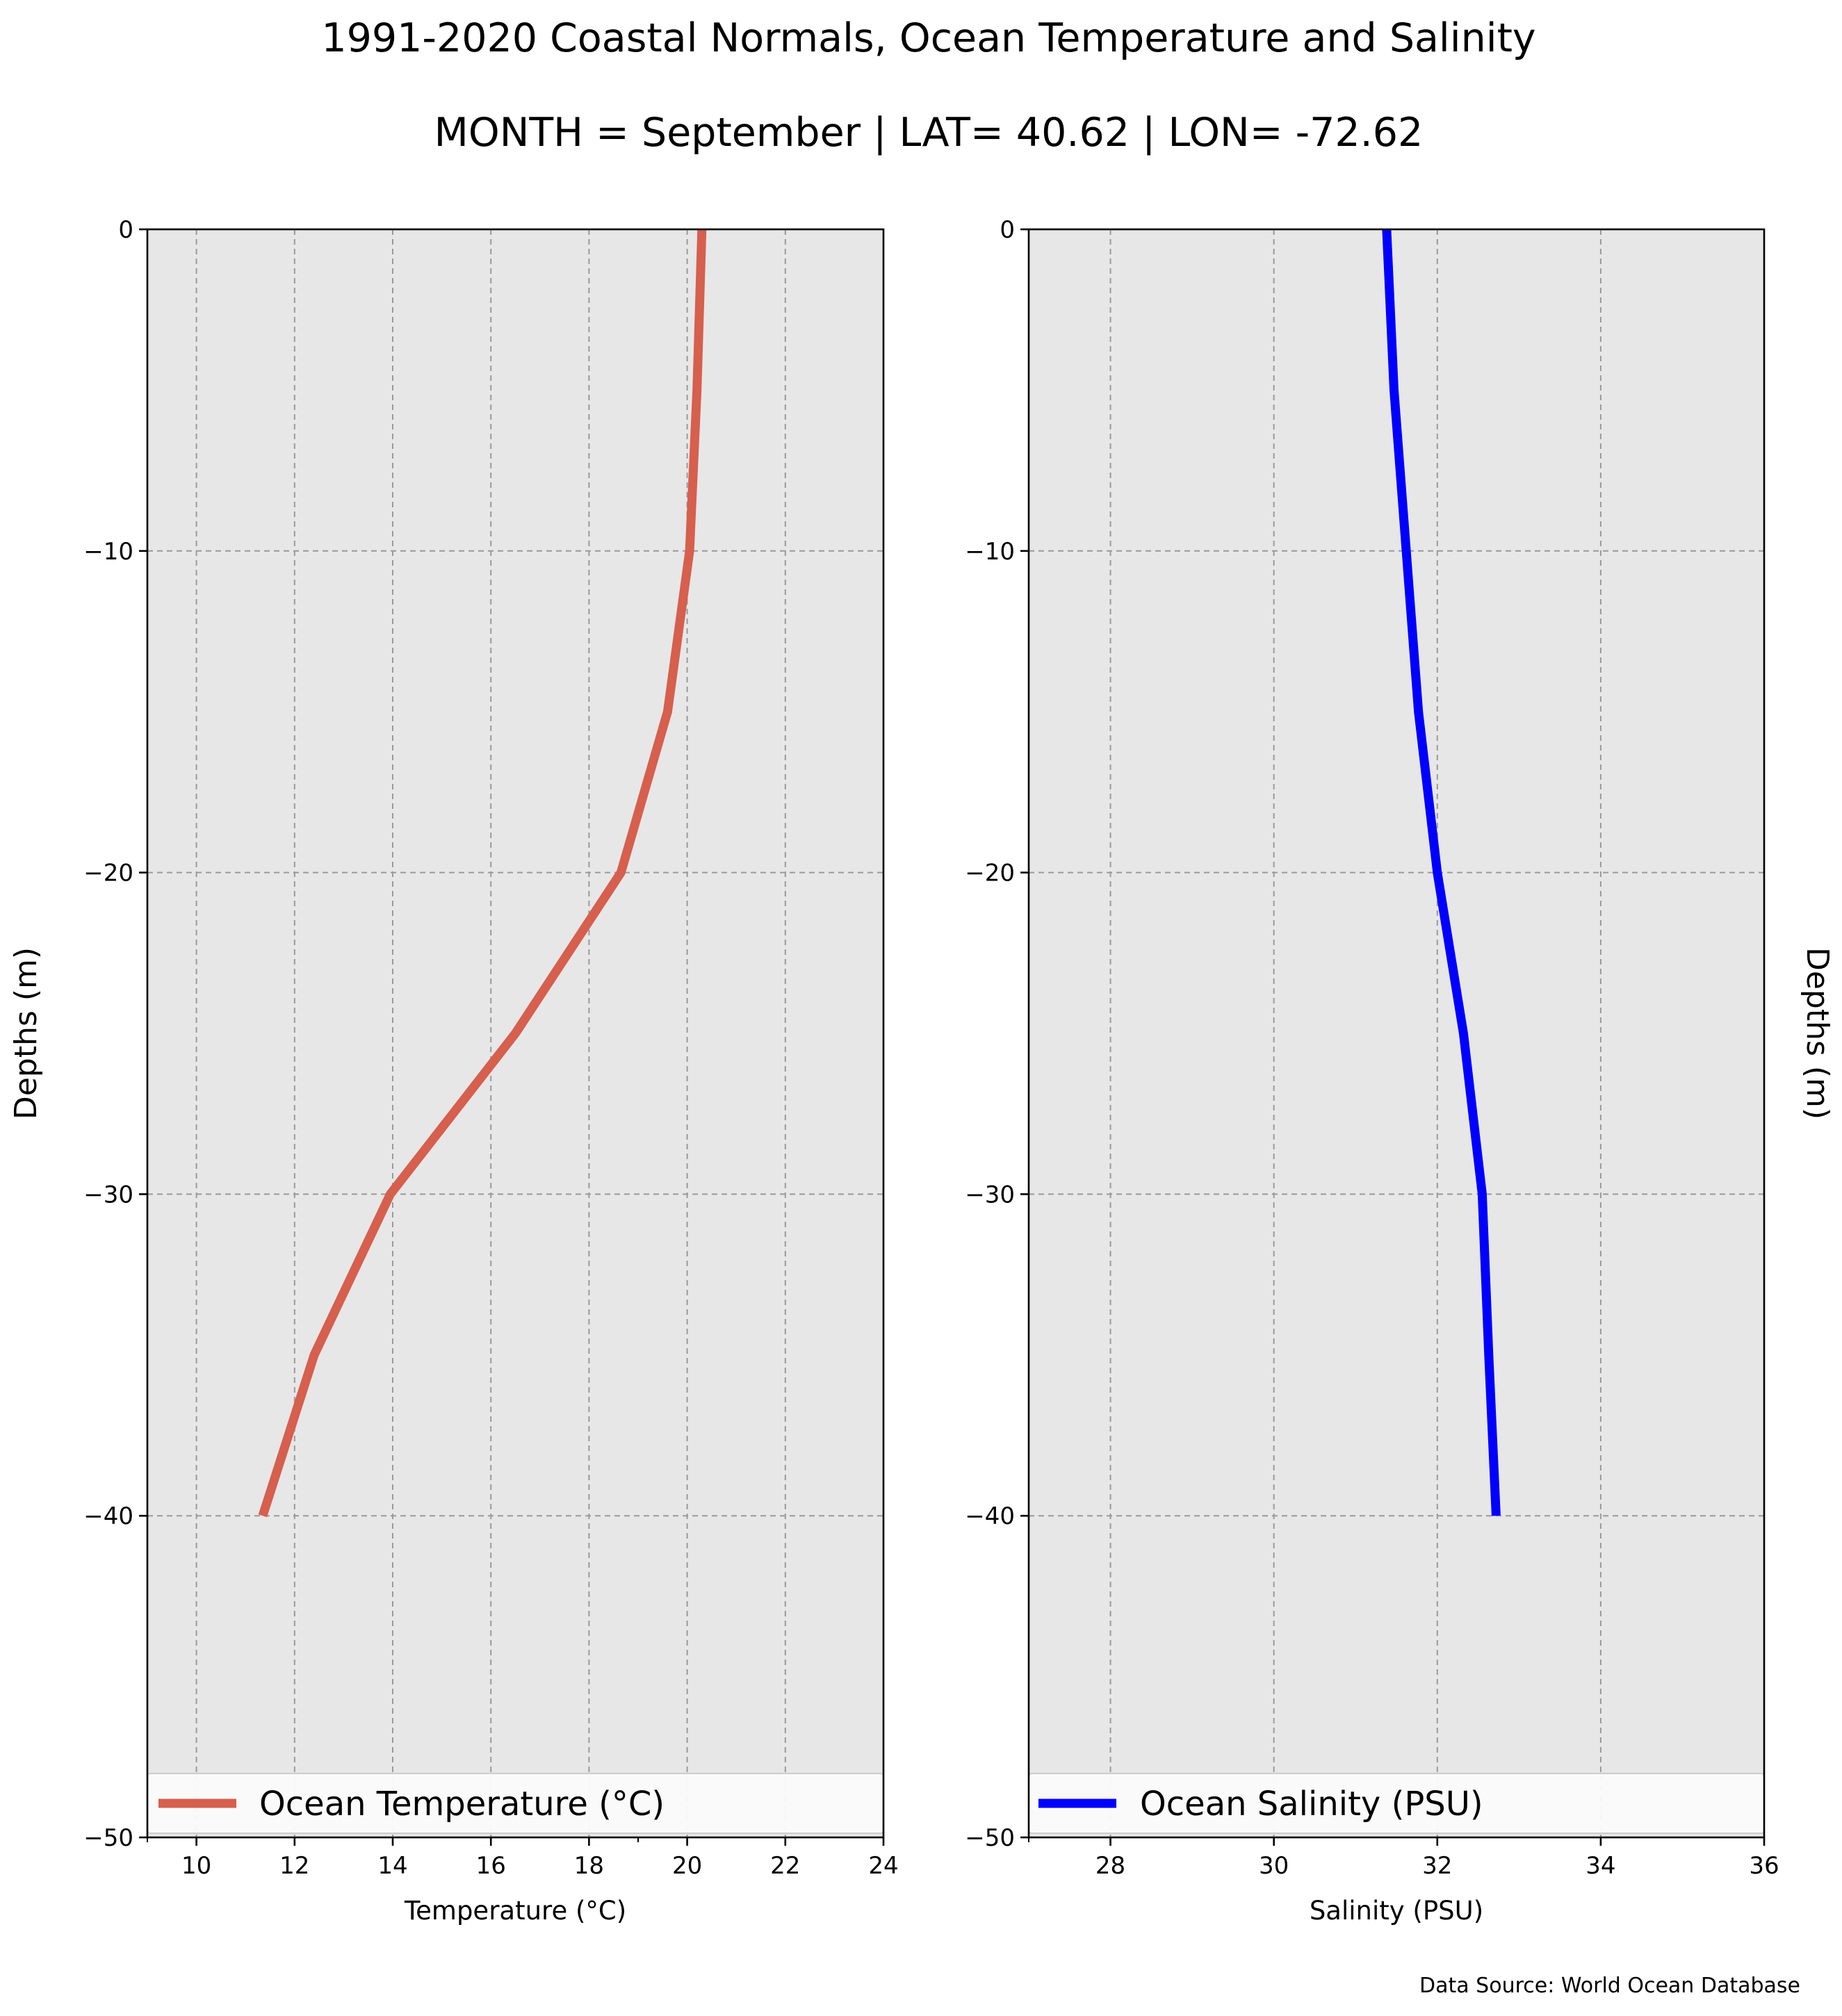  What do you see at coordinates (491, 1866) in the screenshot?
I see `x-tick-label: 16` at bounding box center [491, 1866].